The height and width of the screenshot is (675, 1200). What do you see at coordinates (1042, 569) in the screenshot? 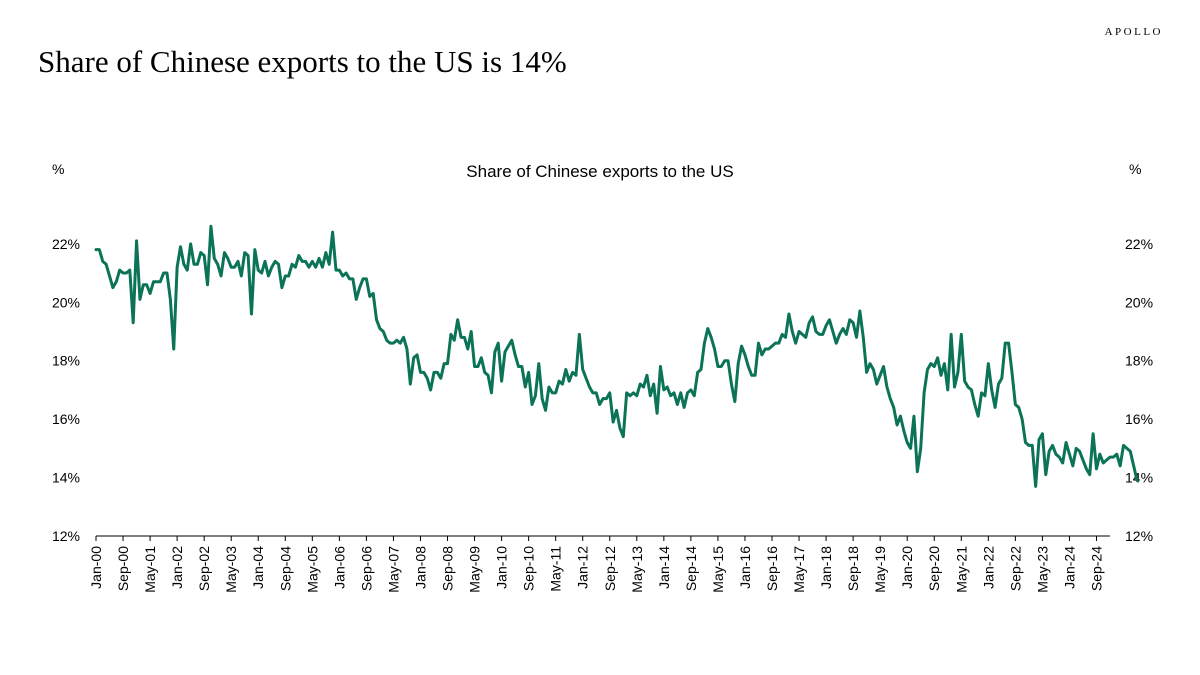
I see `x-tick-label: May-23` at bounding box center [1042, 569].